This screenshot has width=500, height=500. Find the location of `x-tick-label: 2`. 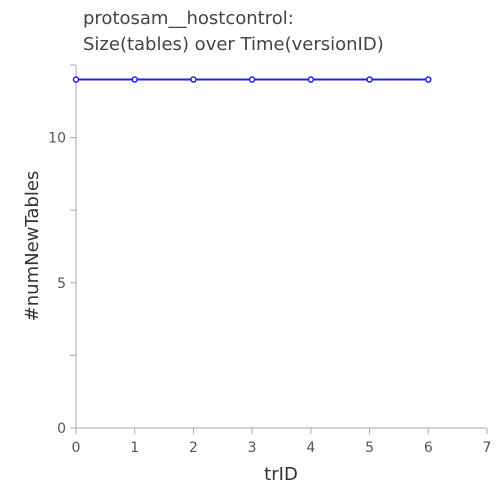

x-tick-label: 2 is located at coordinates (193, 448).